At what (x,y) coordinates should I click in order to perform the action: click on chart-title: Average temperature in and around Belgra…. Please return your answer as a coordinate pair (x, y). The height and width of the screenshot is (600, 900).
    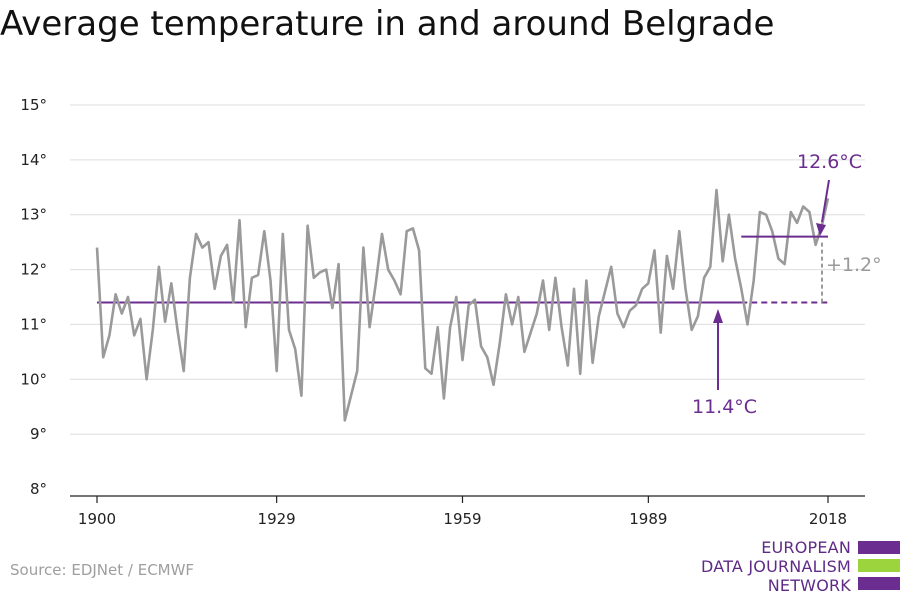
    Looking at the image, I should click on (387, 24).